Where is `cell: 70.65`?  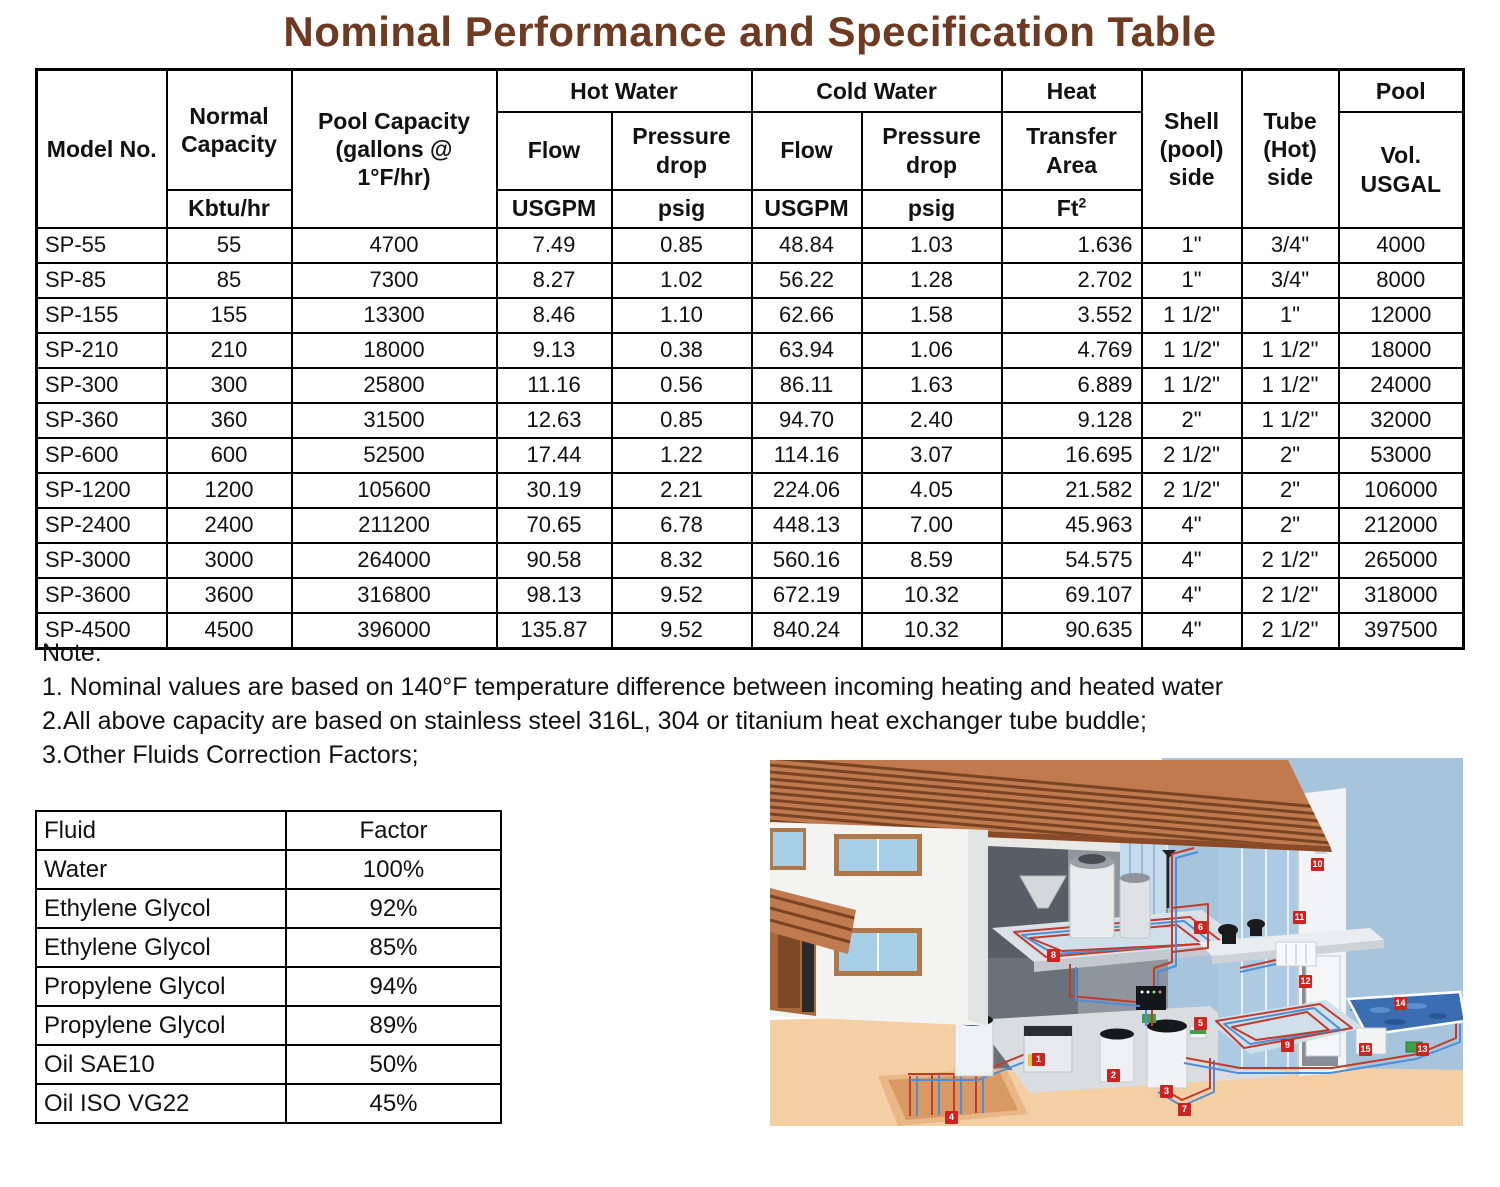 cell: 70.65 is located at coordinates (554, 525).